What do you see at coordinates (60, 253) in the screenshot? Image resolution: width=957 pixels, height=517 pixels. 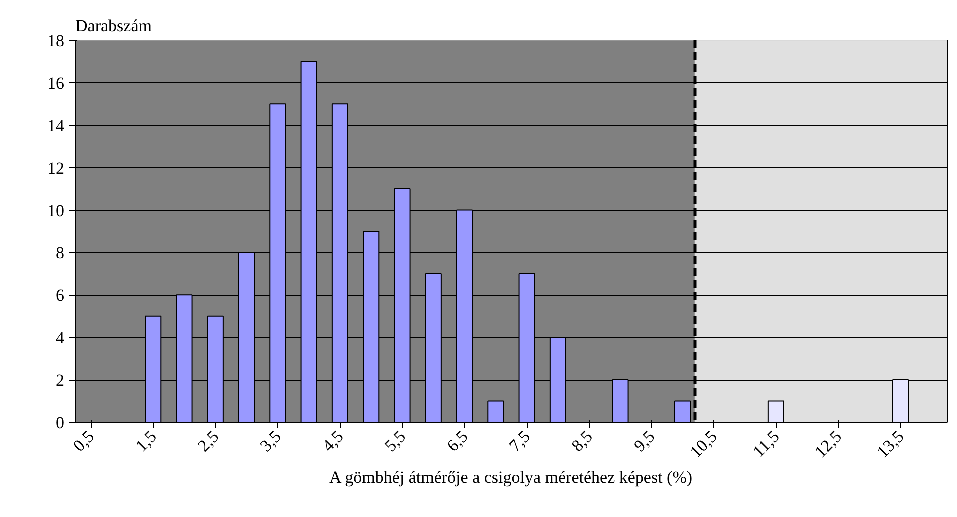 I see `y-tick-label: 8` at bounding box center [60, 253].